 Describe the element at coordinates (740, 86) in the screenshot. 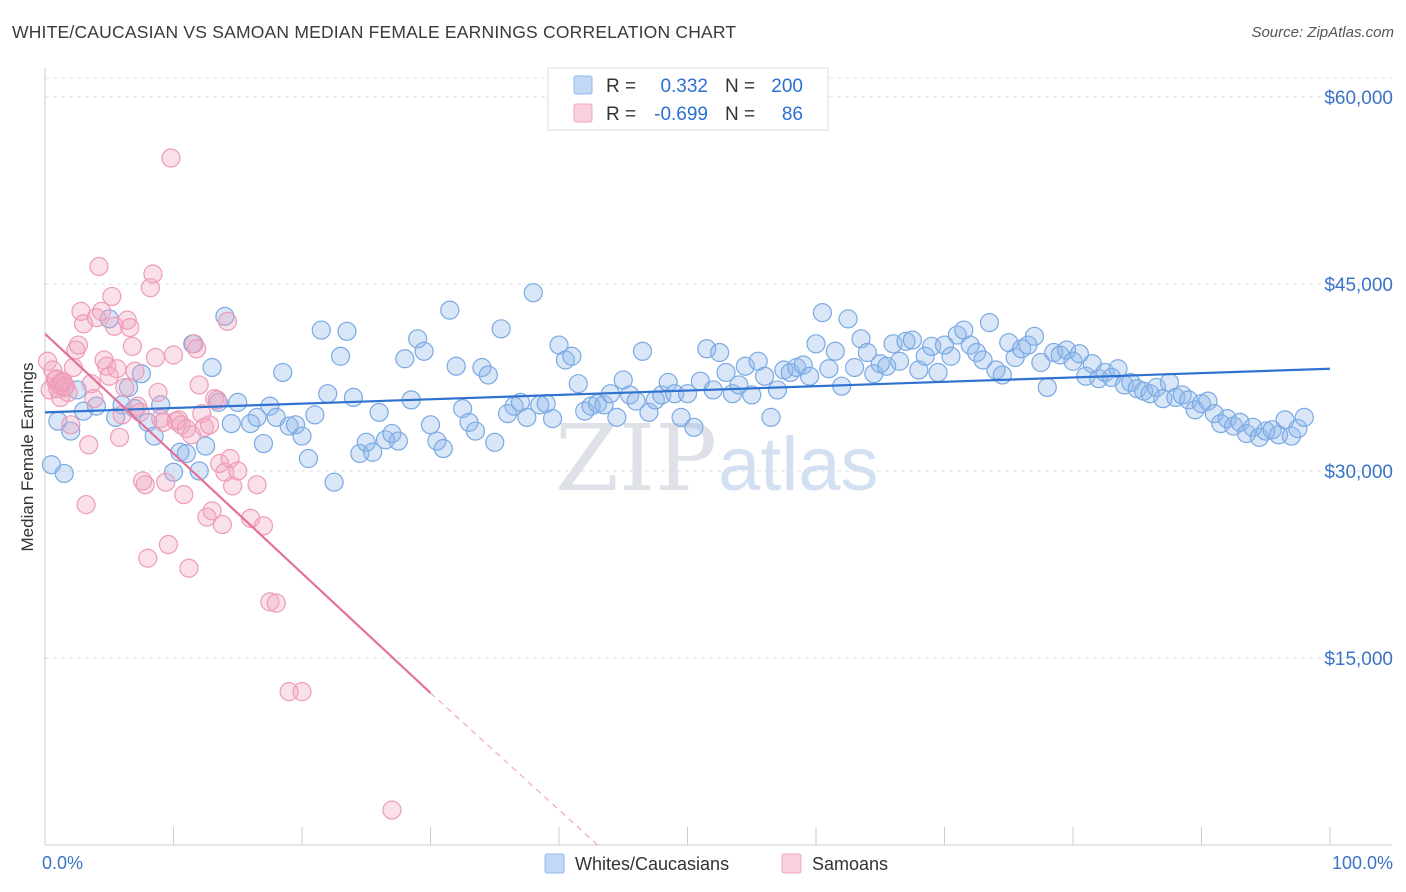

I see `legend-n-label-white: N =` at that location.